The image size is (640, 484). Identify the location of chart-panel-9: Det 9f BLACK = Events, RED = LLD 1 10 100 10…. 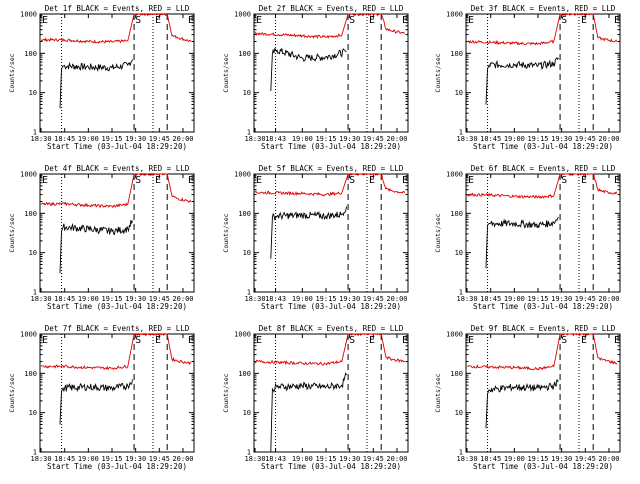
(527, 397).